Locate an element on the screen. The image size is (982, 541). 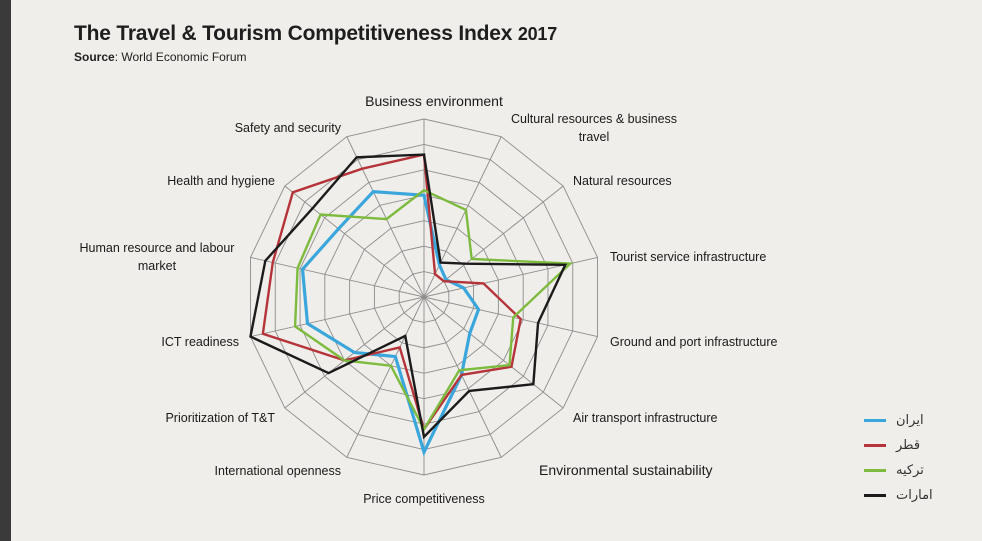
axis-label: Natural resources is located at coordinates (622, 181).